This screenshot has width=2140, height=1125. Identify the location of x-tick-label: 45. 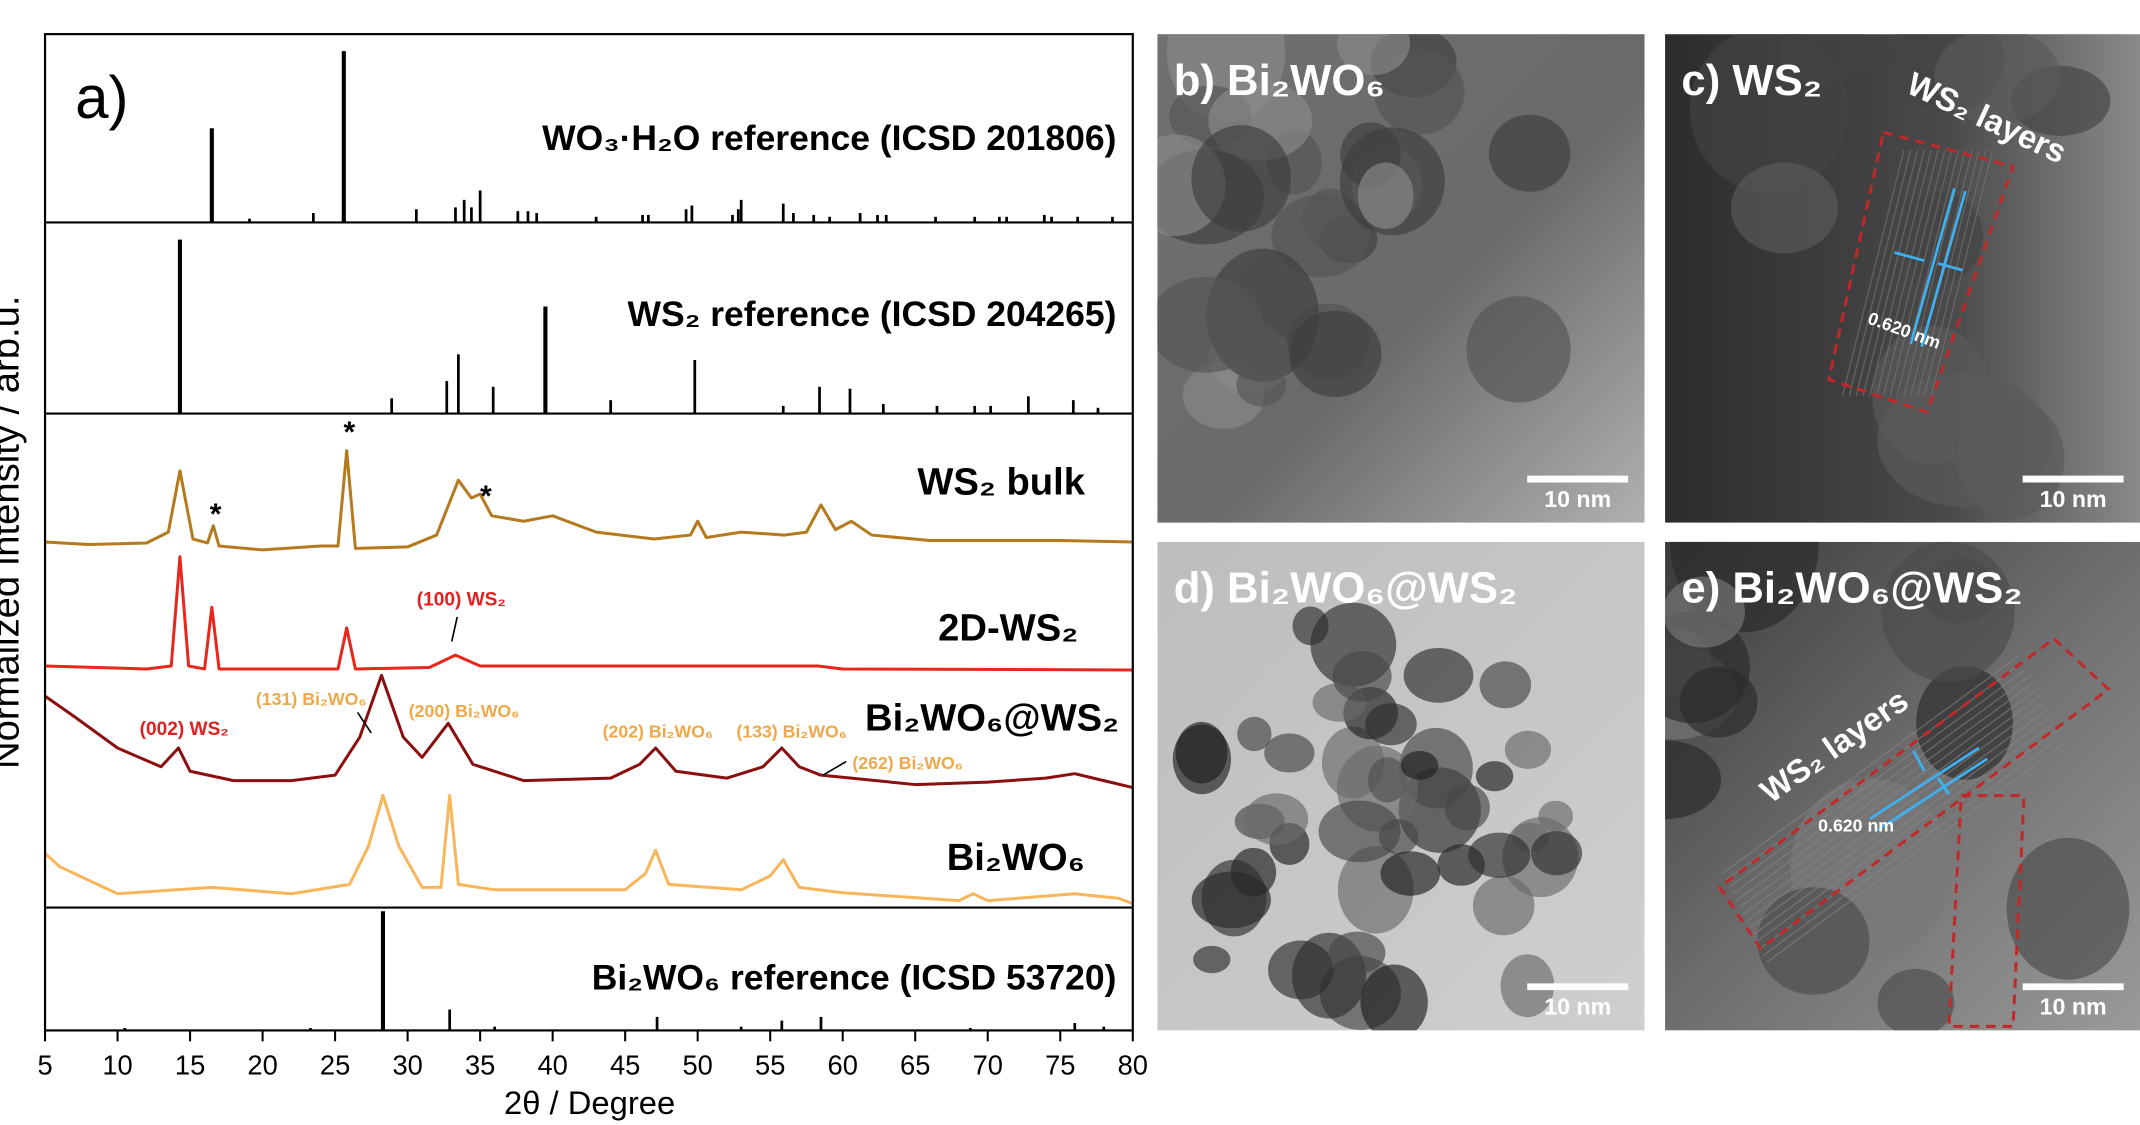
(625, 1064).